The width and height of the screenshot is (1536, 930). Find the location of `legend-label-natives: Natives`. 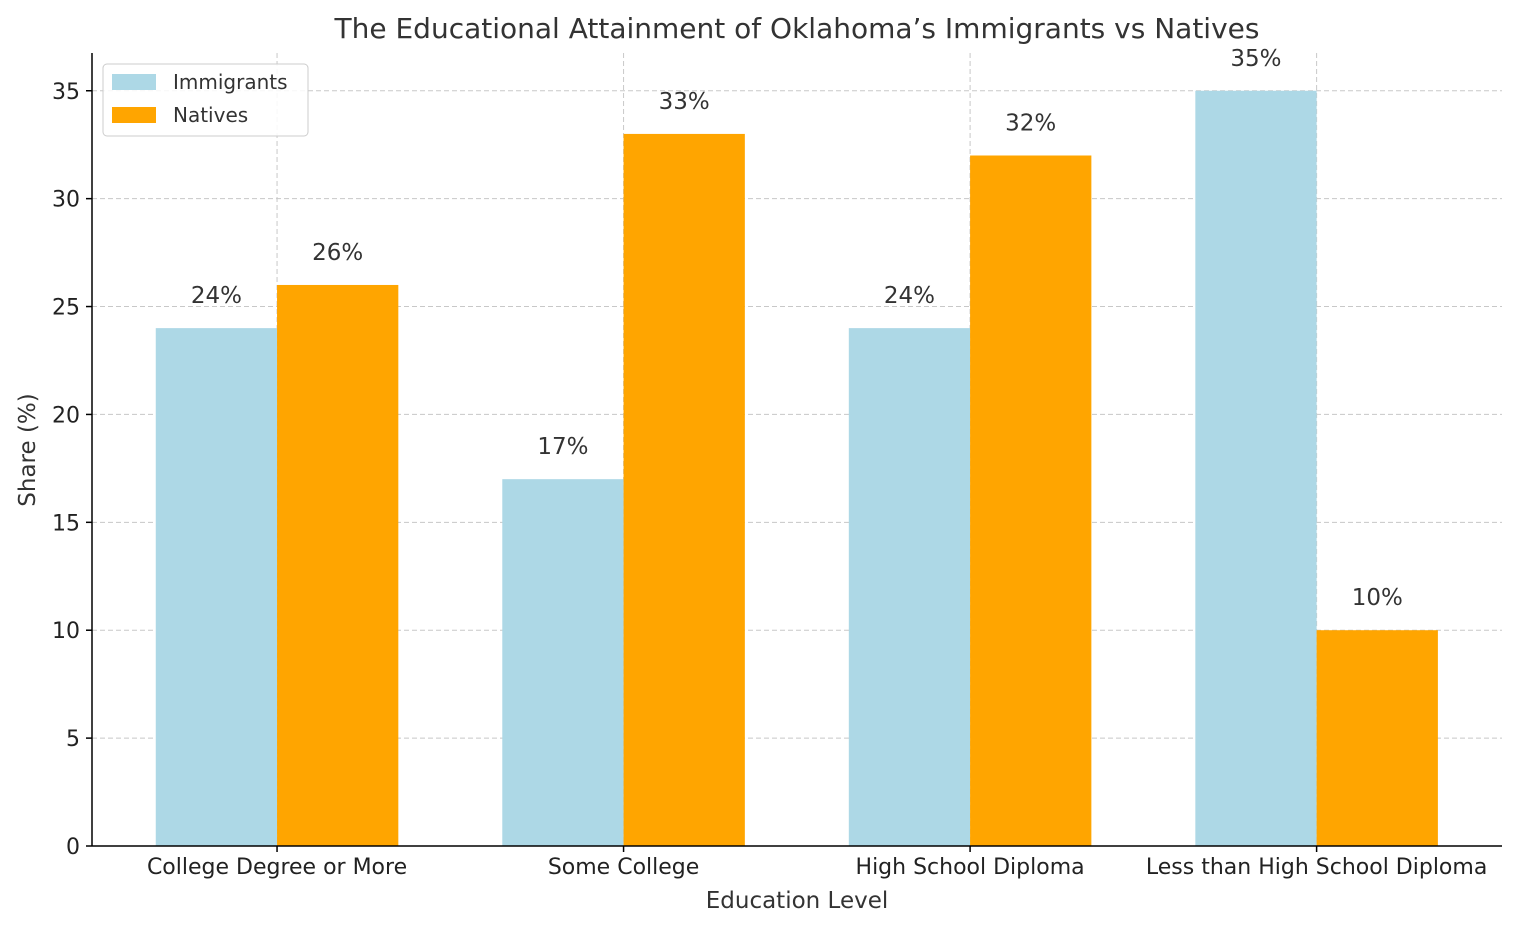

legend-label-natives: Natives is located at coordinates (210, 115).